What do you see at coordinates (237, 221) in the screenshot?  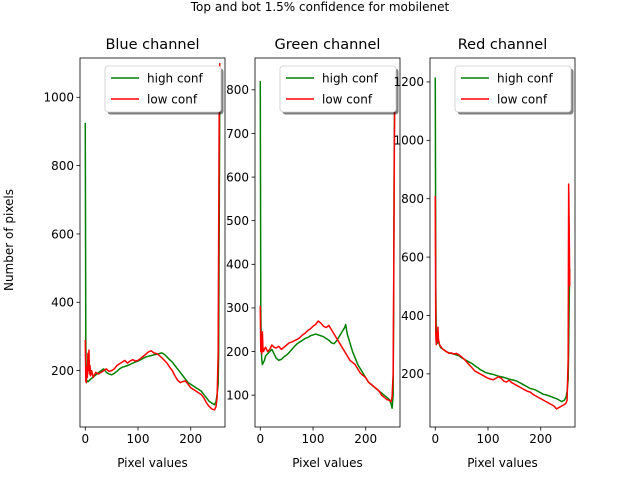 I see `green-channel-y-tick-label-500: 500` at bounding box center [237, 221].